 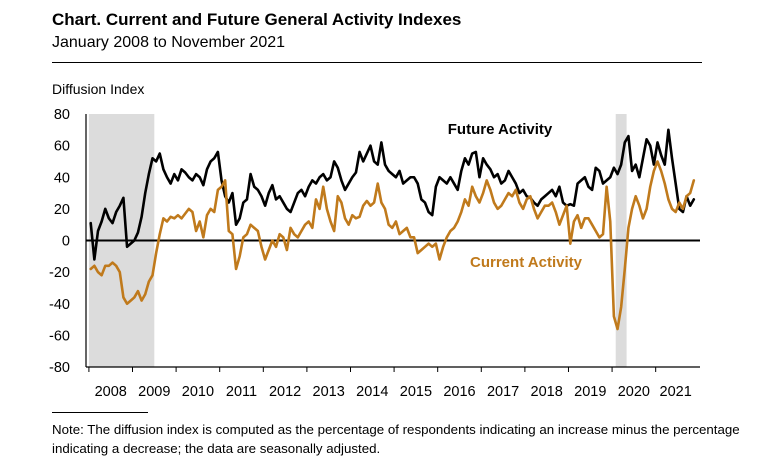 I want to click on x-tick-label: 2020, so click(x=634, y=392).